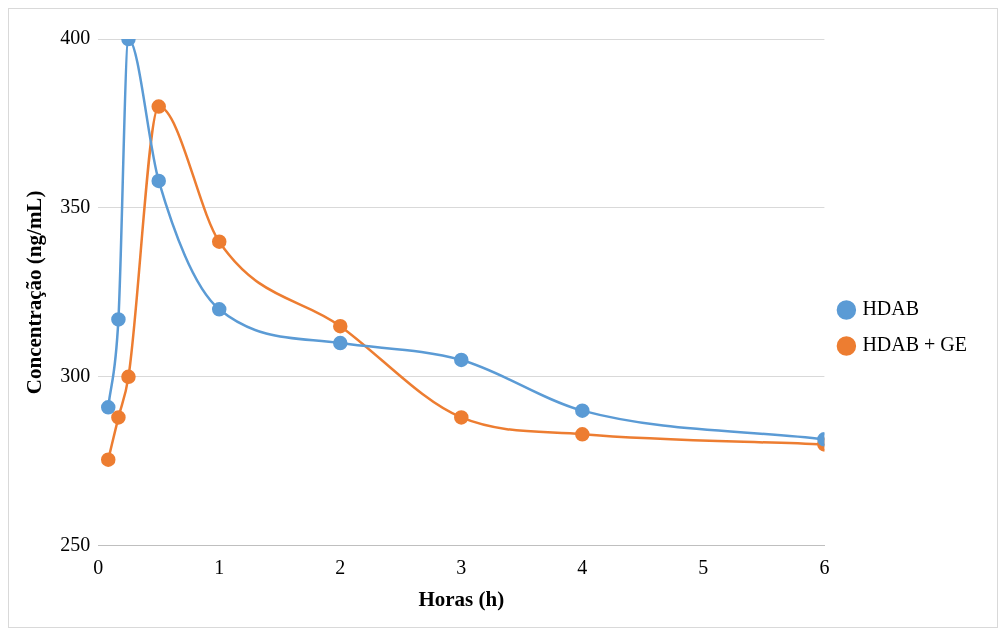  I want to click on x-axis-title: Horas (h), so click(461, 598).